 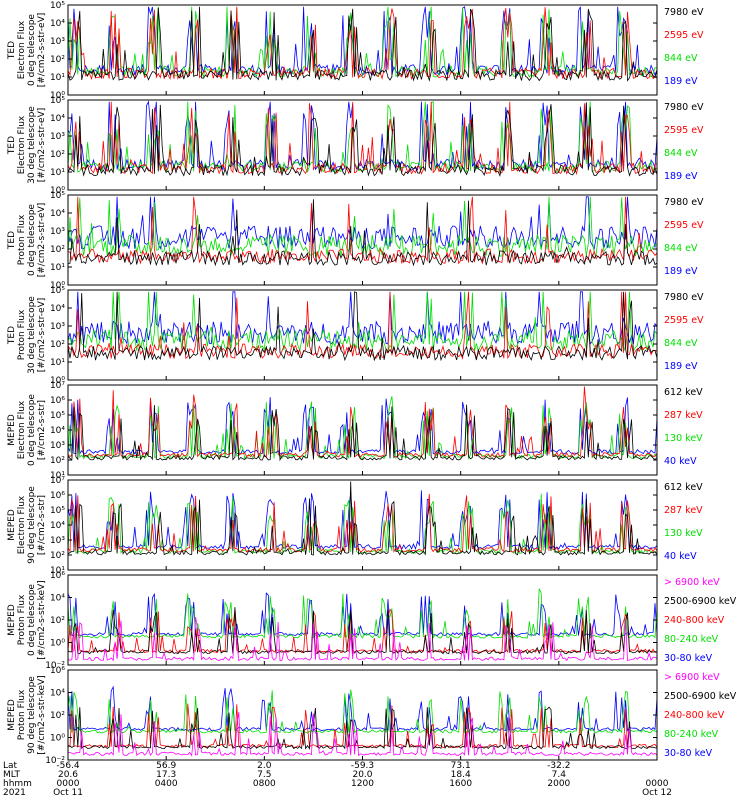 What do you see at coordinates (657, 793) in the screenshot?
I see `time-axis-date-label: Oct 12` at bounding box center [657, 793].